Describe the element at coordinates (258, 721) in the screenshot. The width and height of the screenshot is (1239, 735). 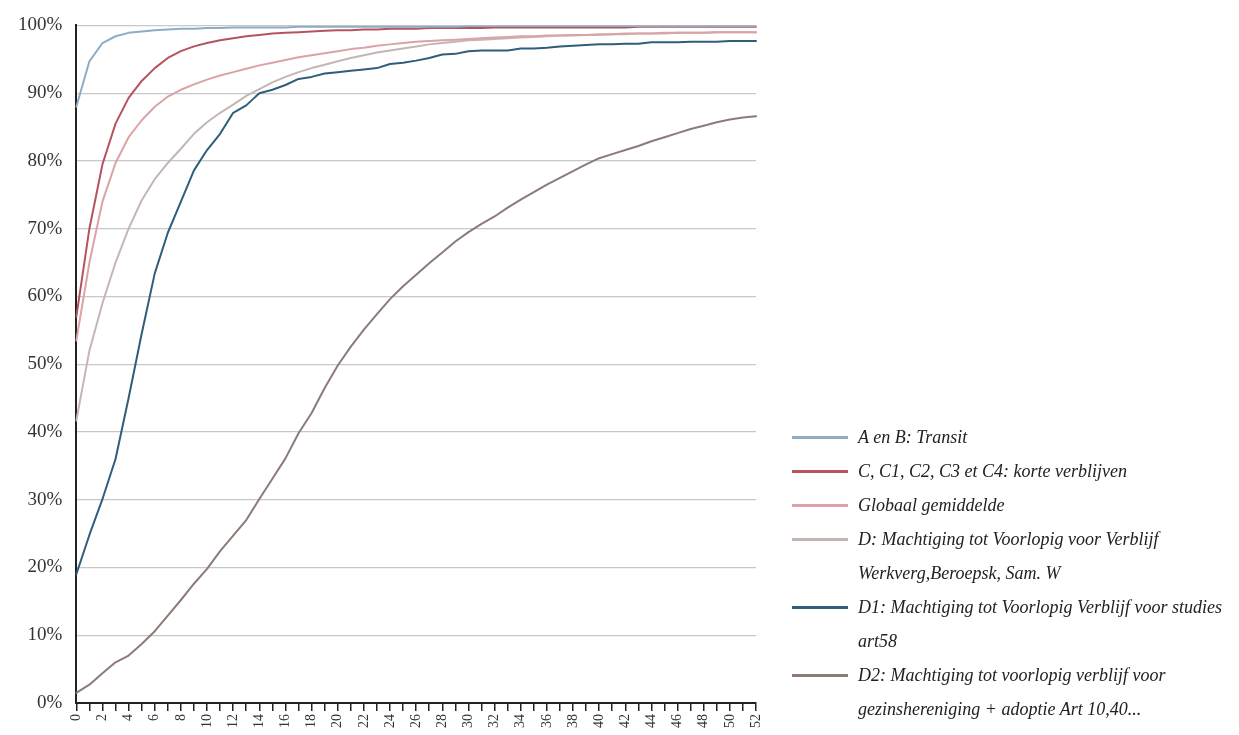
I see `x-tick-label: 14` at that location.